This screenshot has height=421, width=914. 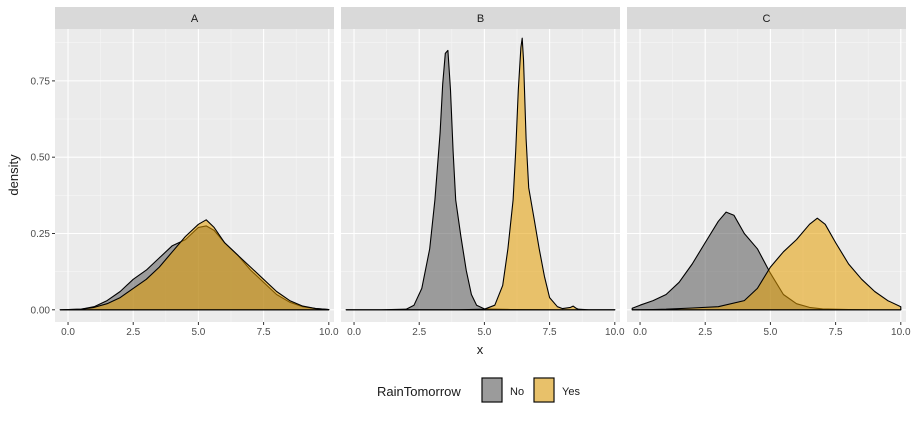 What do you see at coordinates (41, 81) in the screenshot?
I see `y-tick-label: 0.75` at bounding box center [41, 81].